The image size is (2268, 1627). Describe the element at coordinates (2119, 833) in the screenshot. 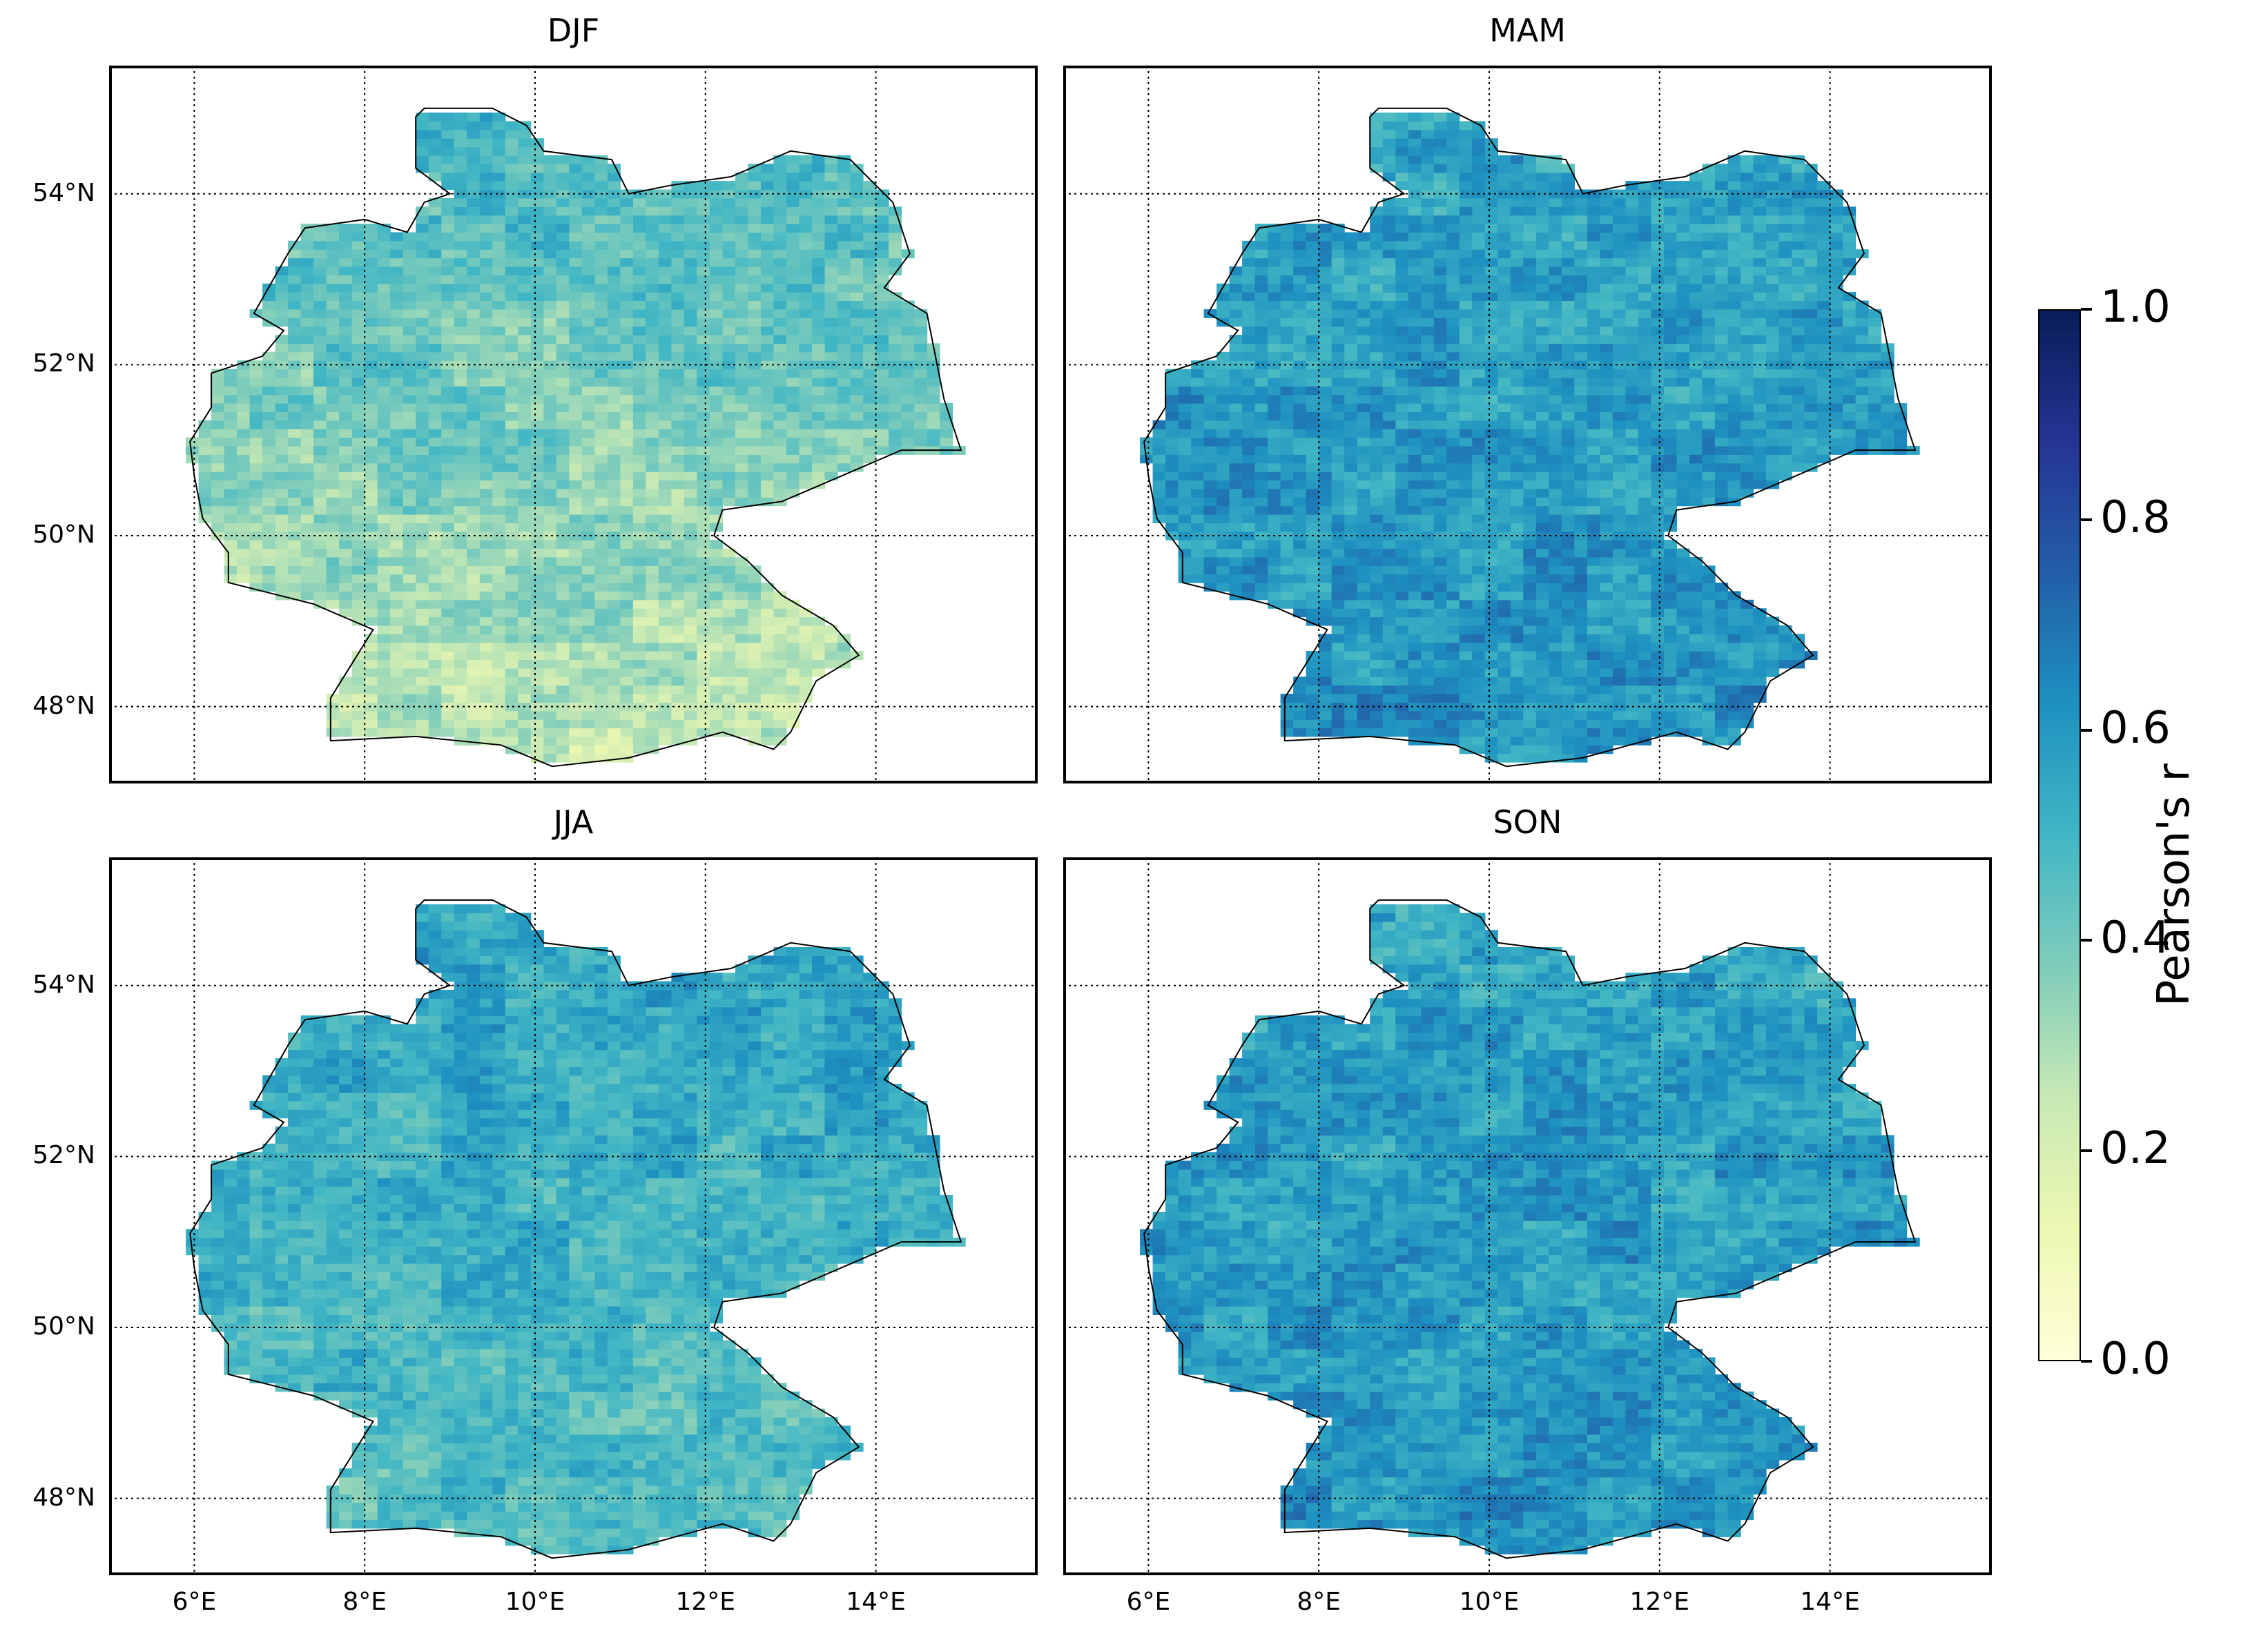

I see `colorbar: 0.0 0.2 0.4 0.6 0.8 1.0 Pearson's r` at that location.